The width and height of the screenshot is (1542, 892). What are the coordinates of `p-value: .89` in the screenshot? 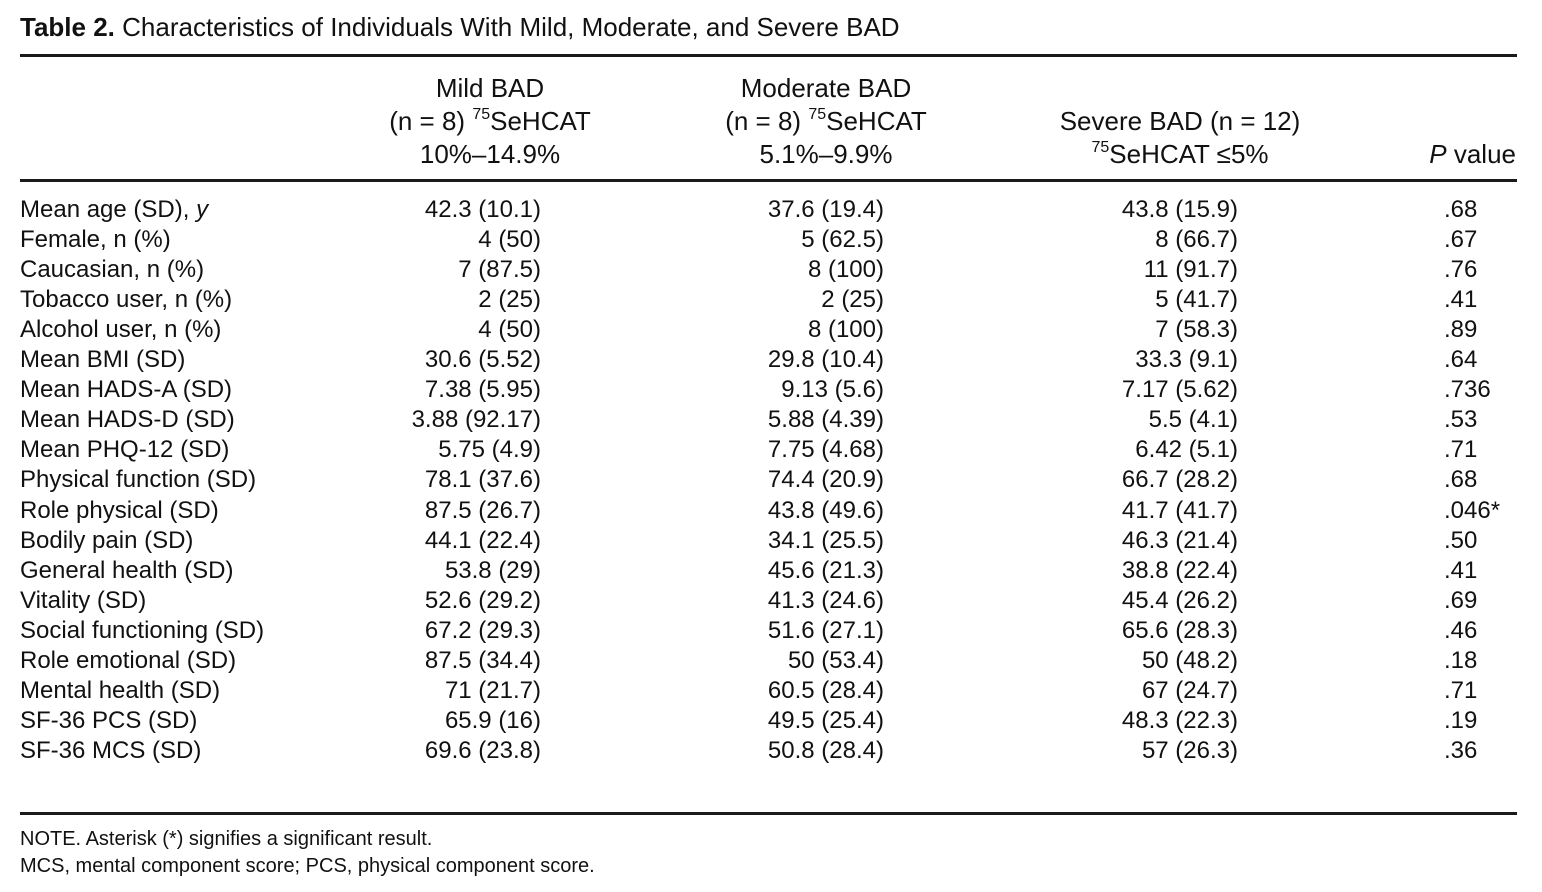 It's located at (1461, 330).